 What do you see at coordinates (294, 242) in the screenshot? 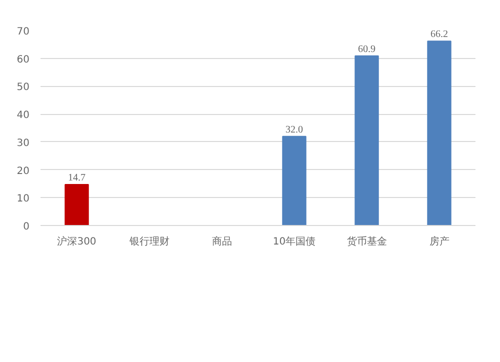
I see `x-tick-label: 10年国债` at bounding box center [294, 242].